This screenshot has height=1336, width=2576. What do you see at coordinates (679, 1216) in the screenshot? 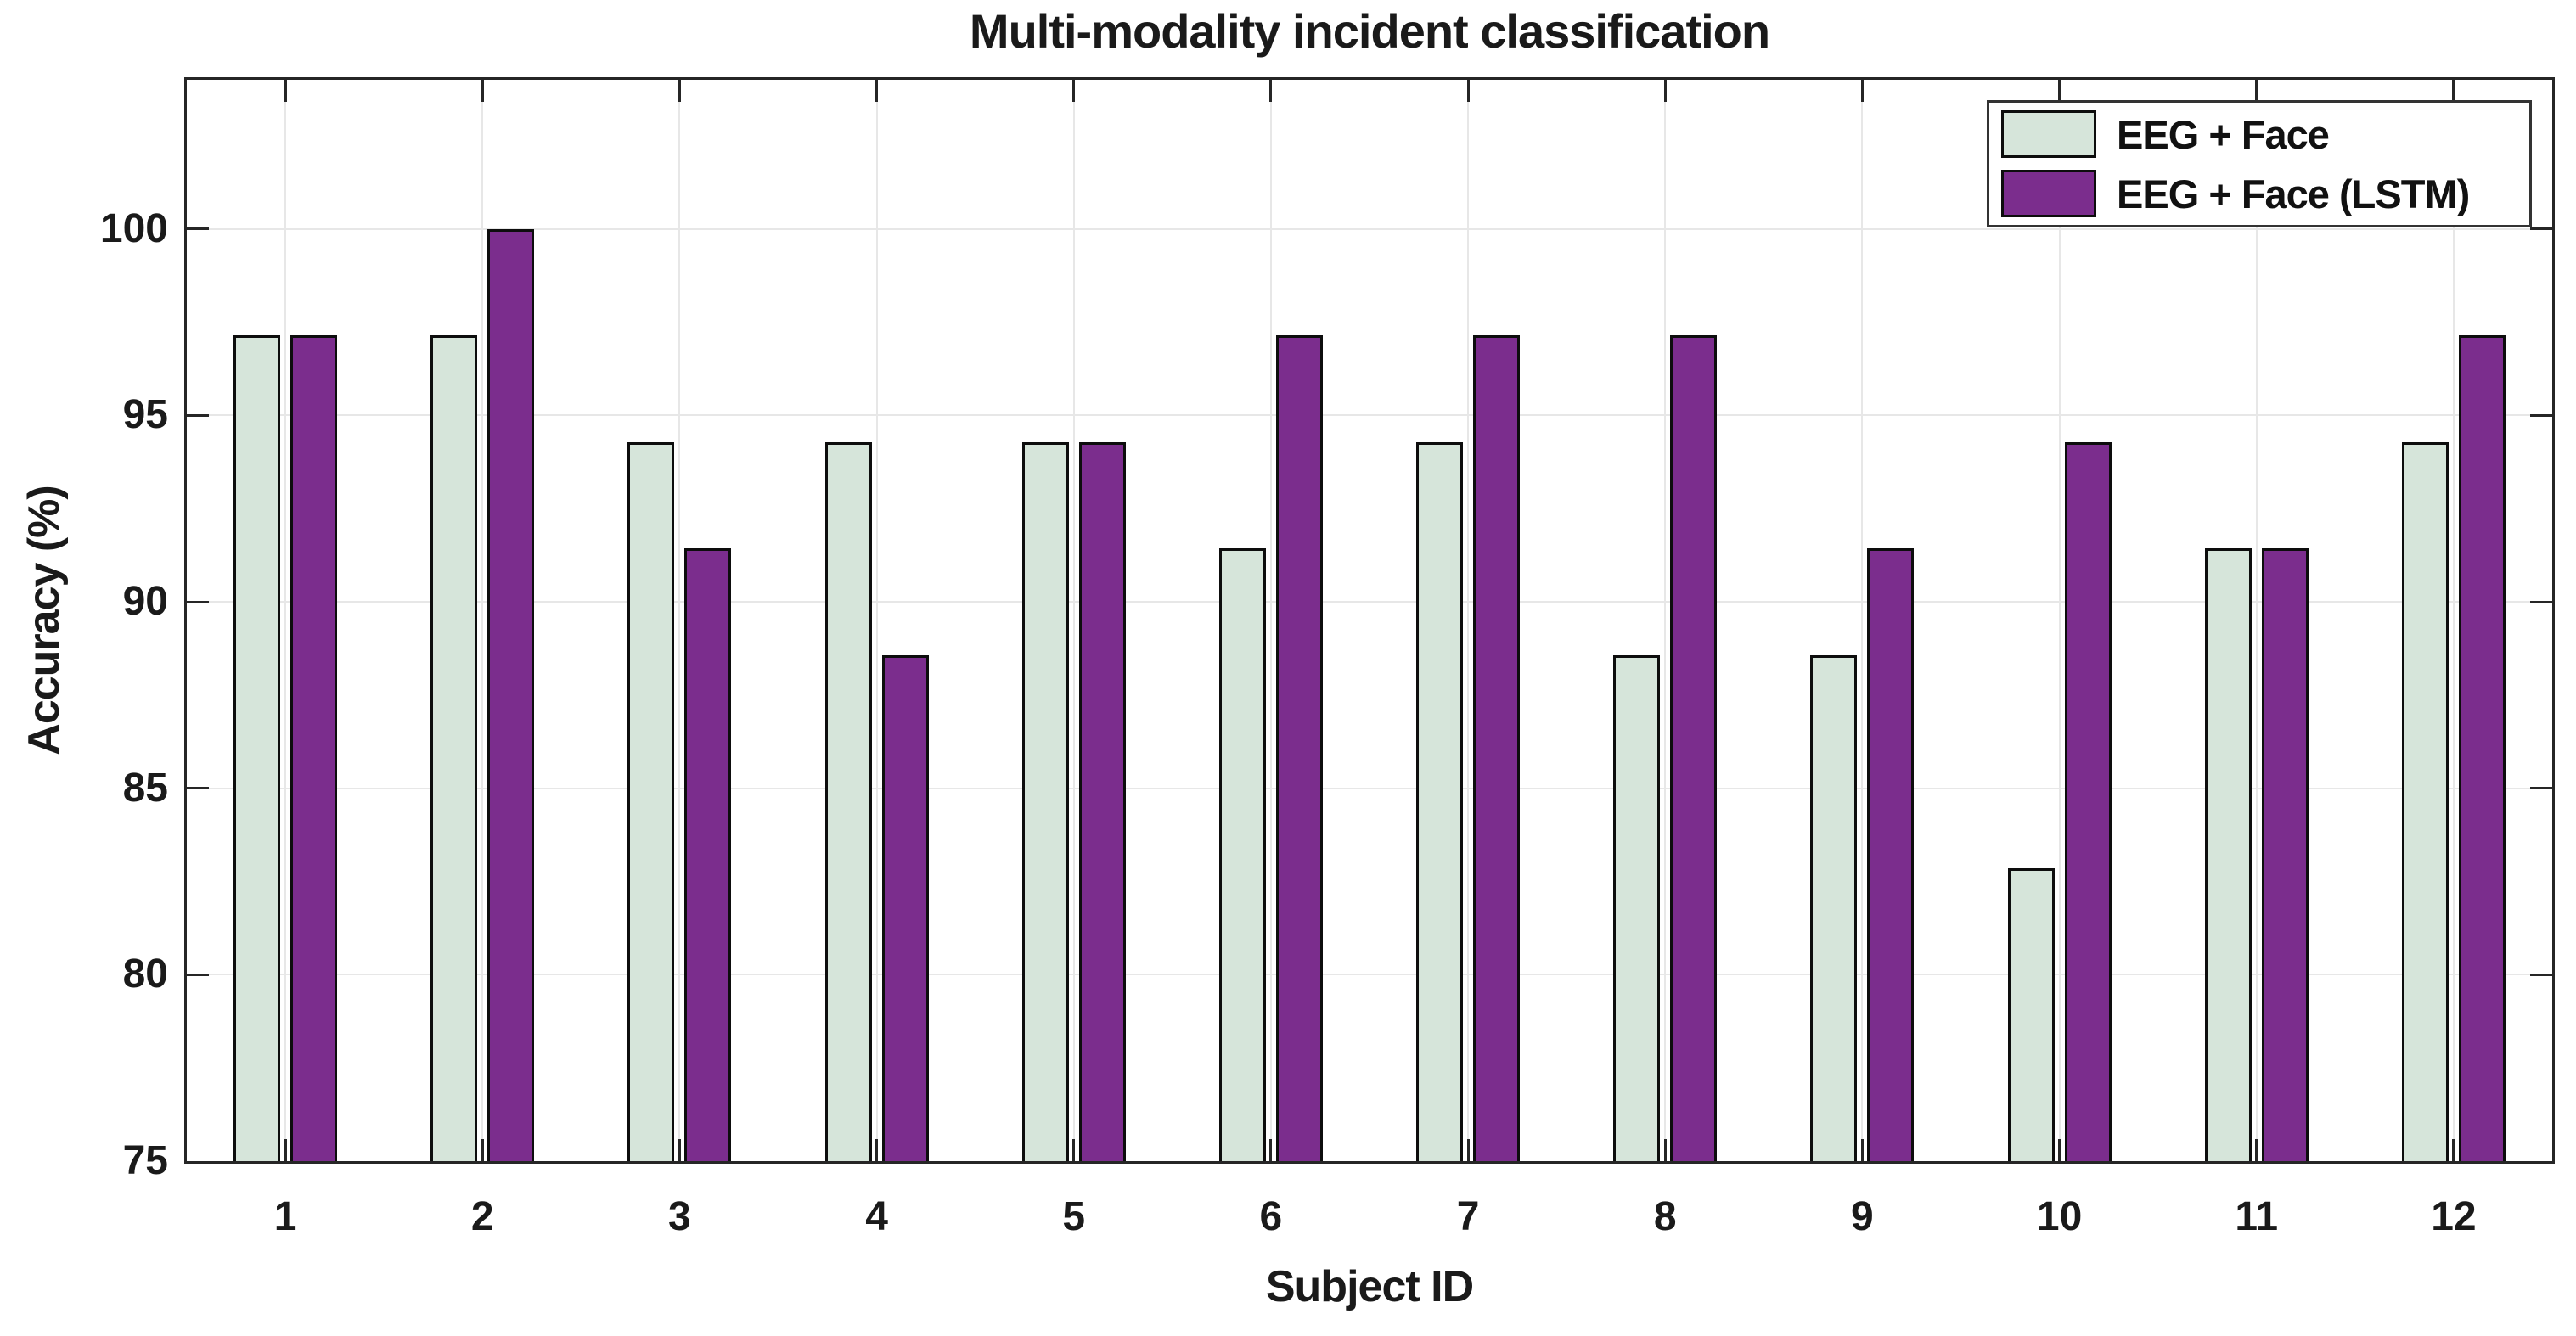
I see `x-tick-label: 3` at bounding box center [679, 1216].